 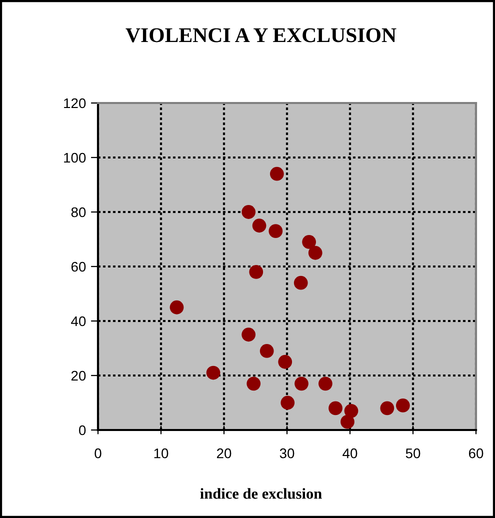 What do you see at coordinates (75, 103) in the screenshot?
I see `y-tick-label: 120` at bounding box center [75, 103].